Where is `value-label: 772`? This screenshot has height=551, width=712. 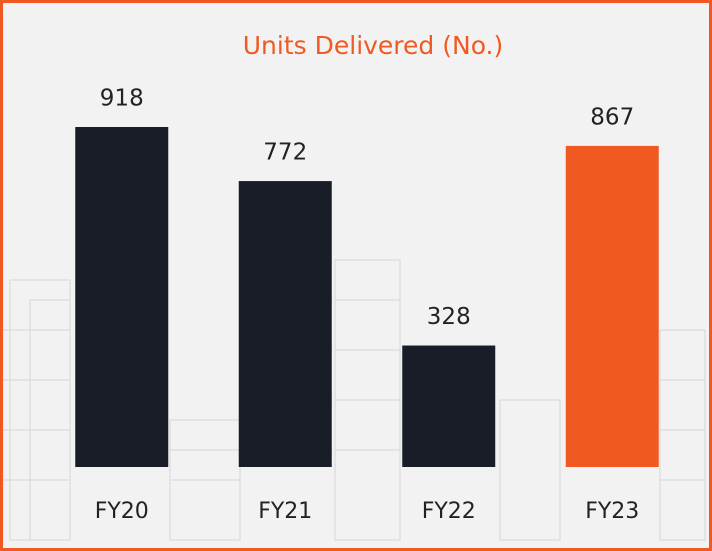
value-label: 772 is located at coordinates (285, 153).